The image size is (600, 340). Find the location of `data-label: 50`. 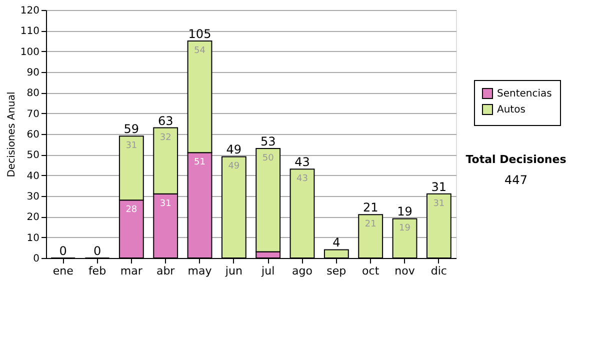

data-label: 50 is located at coordinates (268, 158).